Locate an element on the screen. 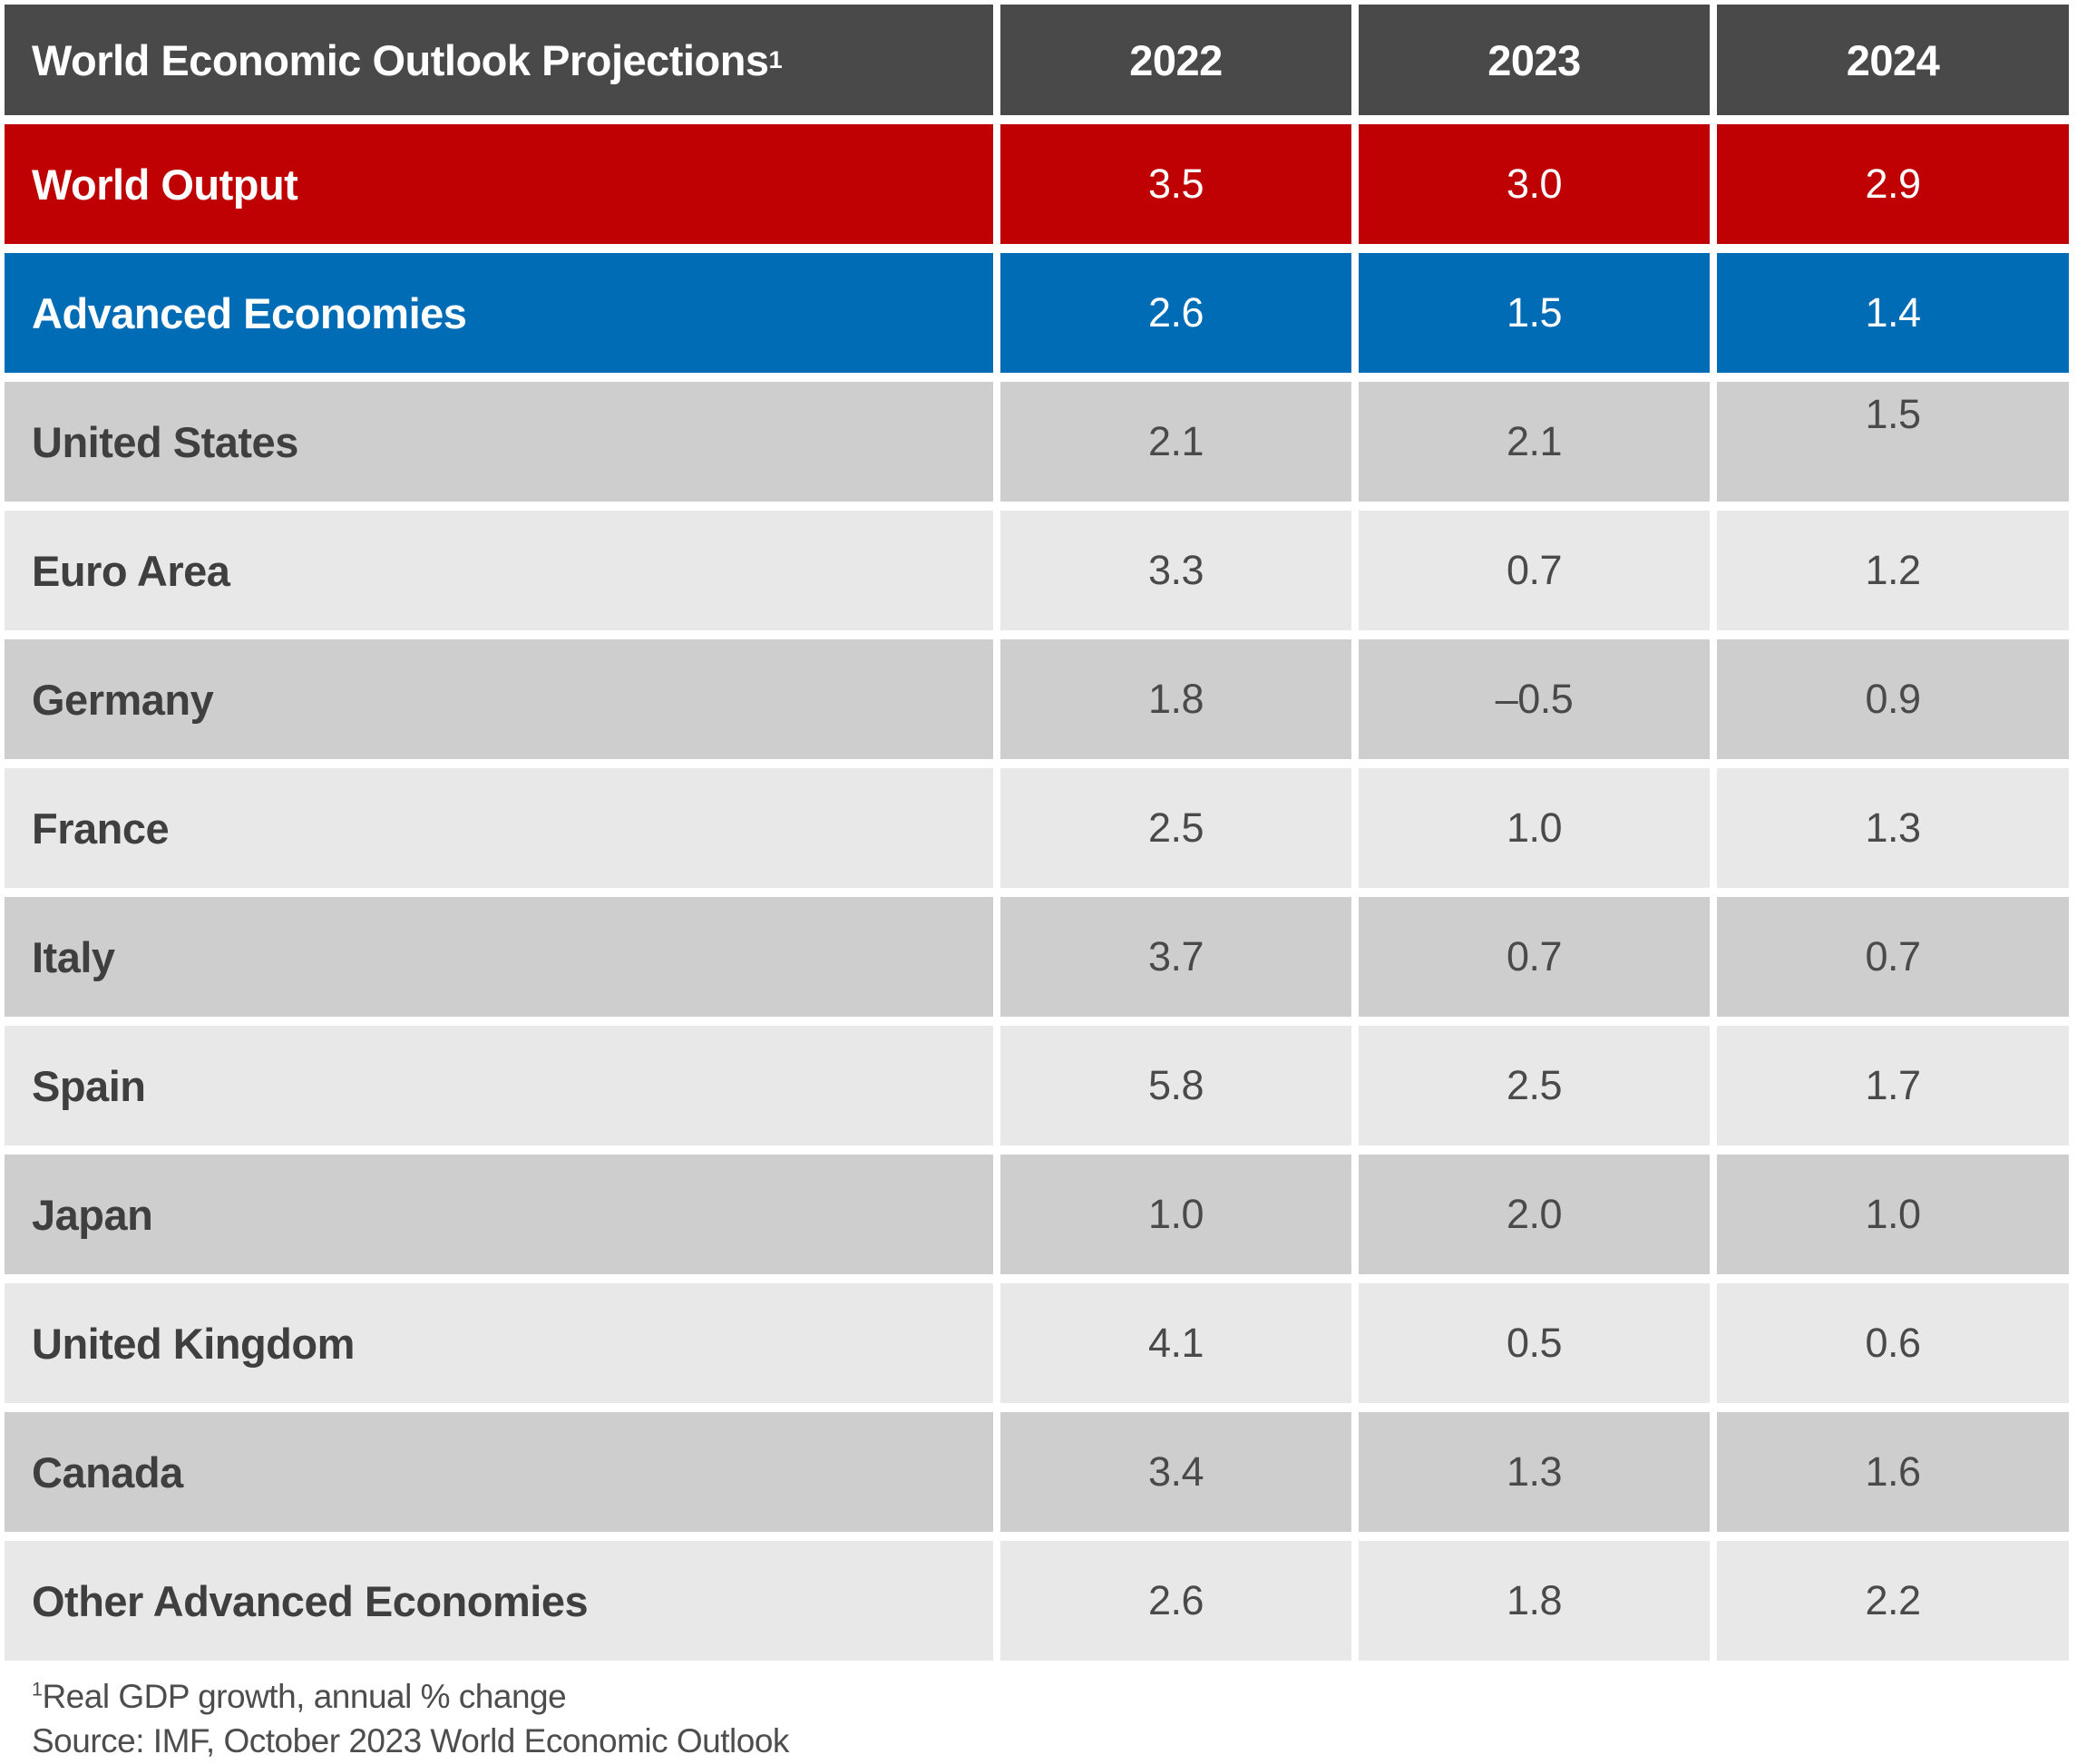  row-label-france: France is located at coordinates (499, 828).